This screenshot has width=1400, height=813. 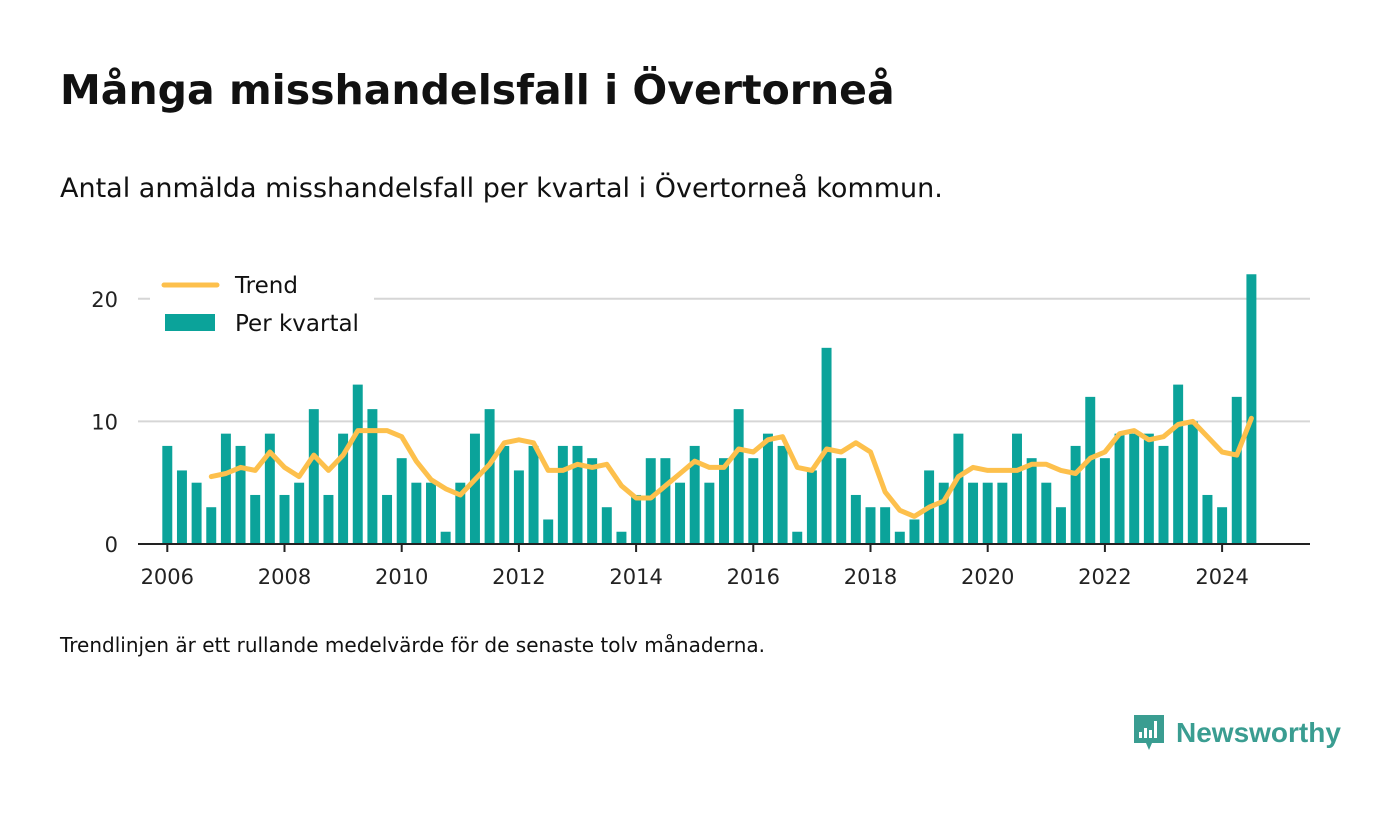 I want to click on x-tick-label: 2012, so click(x=518, y=577).